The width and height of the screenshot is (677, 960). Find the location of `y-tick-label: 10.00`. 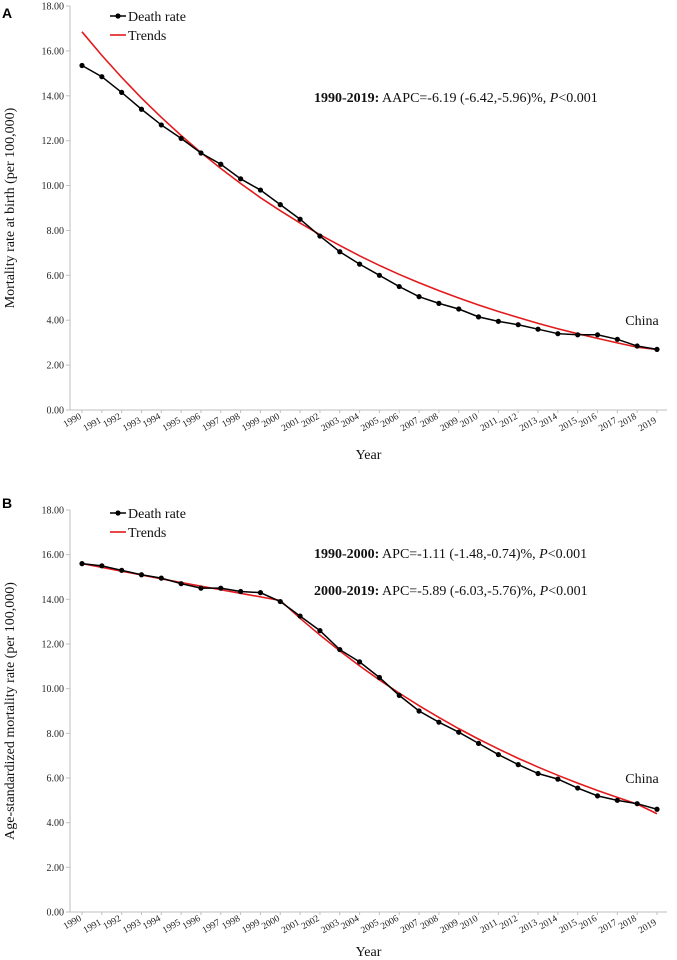

y-tick-label: 10.00 is located at coordinates (53, 689).